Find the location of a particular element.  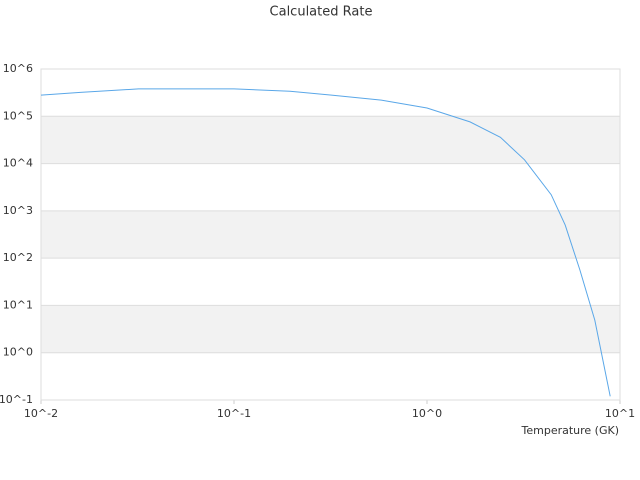

x-tick-label: 10^0 is located at coordinates (427, 413).